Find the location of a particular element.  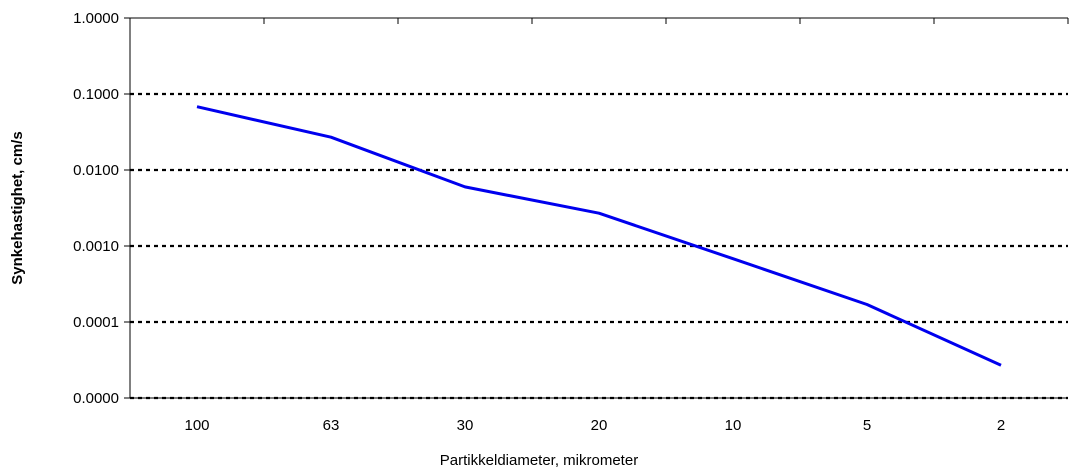

x-tick-label: 10 is located at coordinates (733, 425).